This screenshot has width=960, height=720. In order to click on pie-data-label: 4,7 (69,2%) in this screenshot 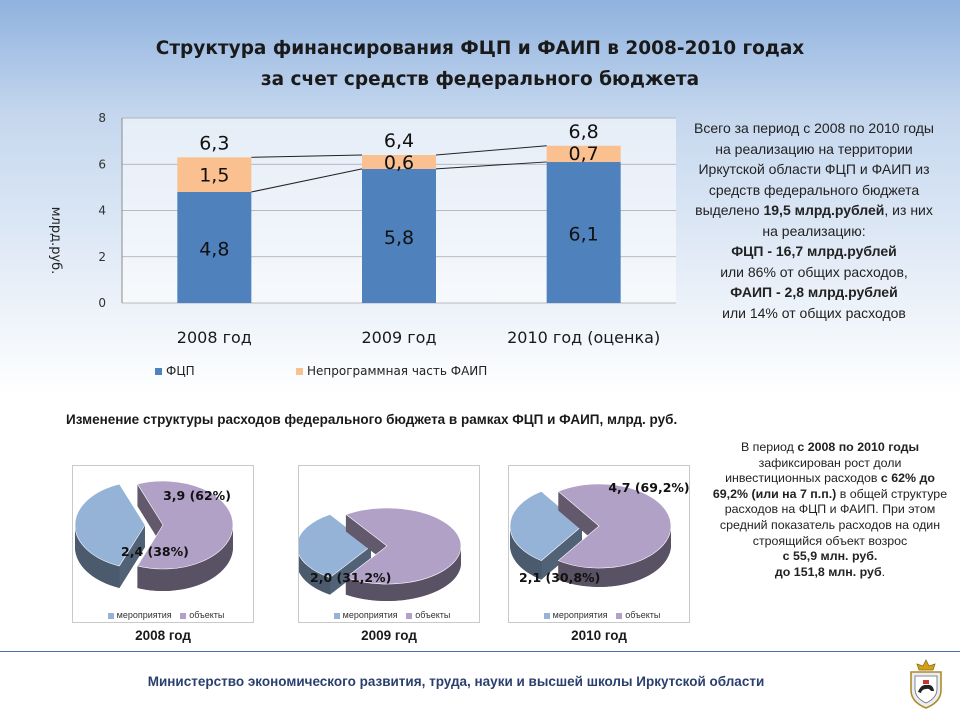, I will do `click(648, 487)`.